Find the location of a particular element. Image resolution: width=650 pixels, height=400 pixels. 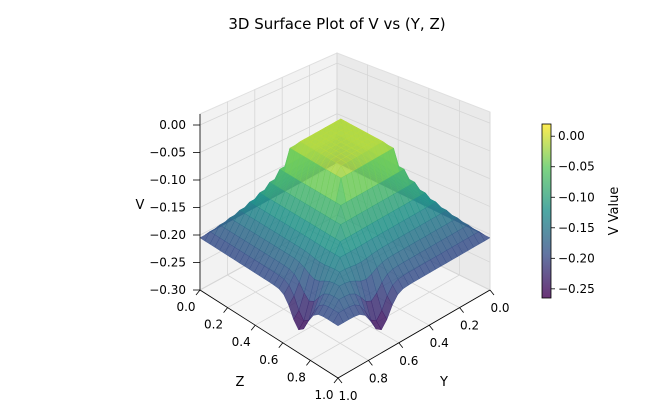

v-tick-label: −0.05 is located at coordinates (167, 153).